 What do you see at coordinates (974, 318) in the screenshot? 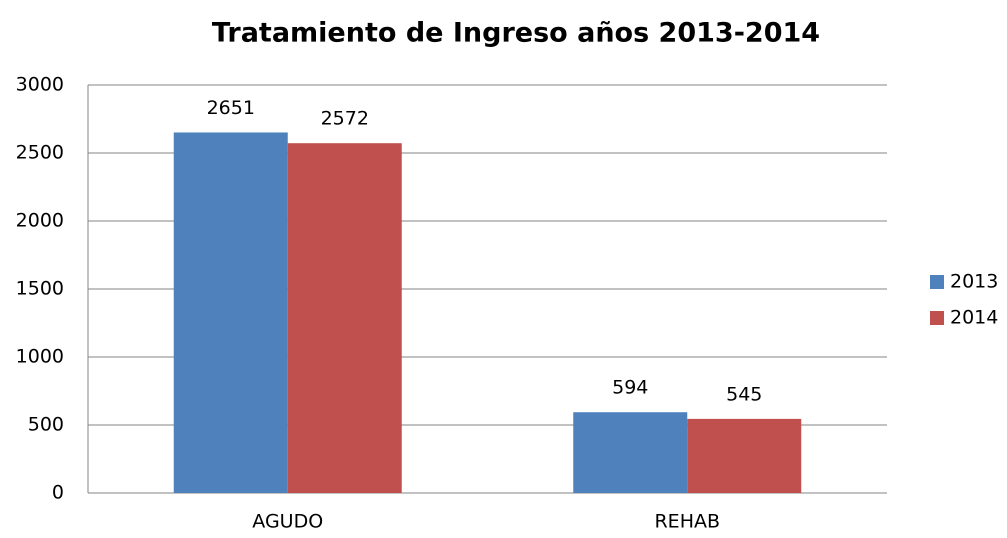
I see `legend-label: 2014` at bounding box center [974, 318].